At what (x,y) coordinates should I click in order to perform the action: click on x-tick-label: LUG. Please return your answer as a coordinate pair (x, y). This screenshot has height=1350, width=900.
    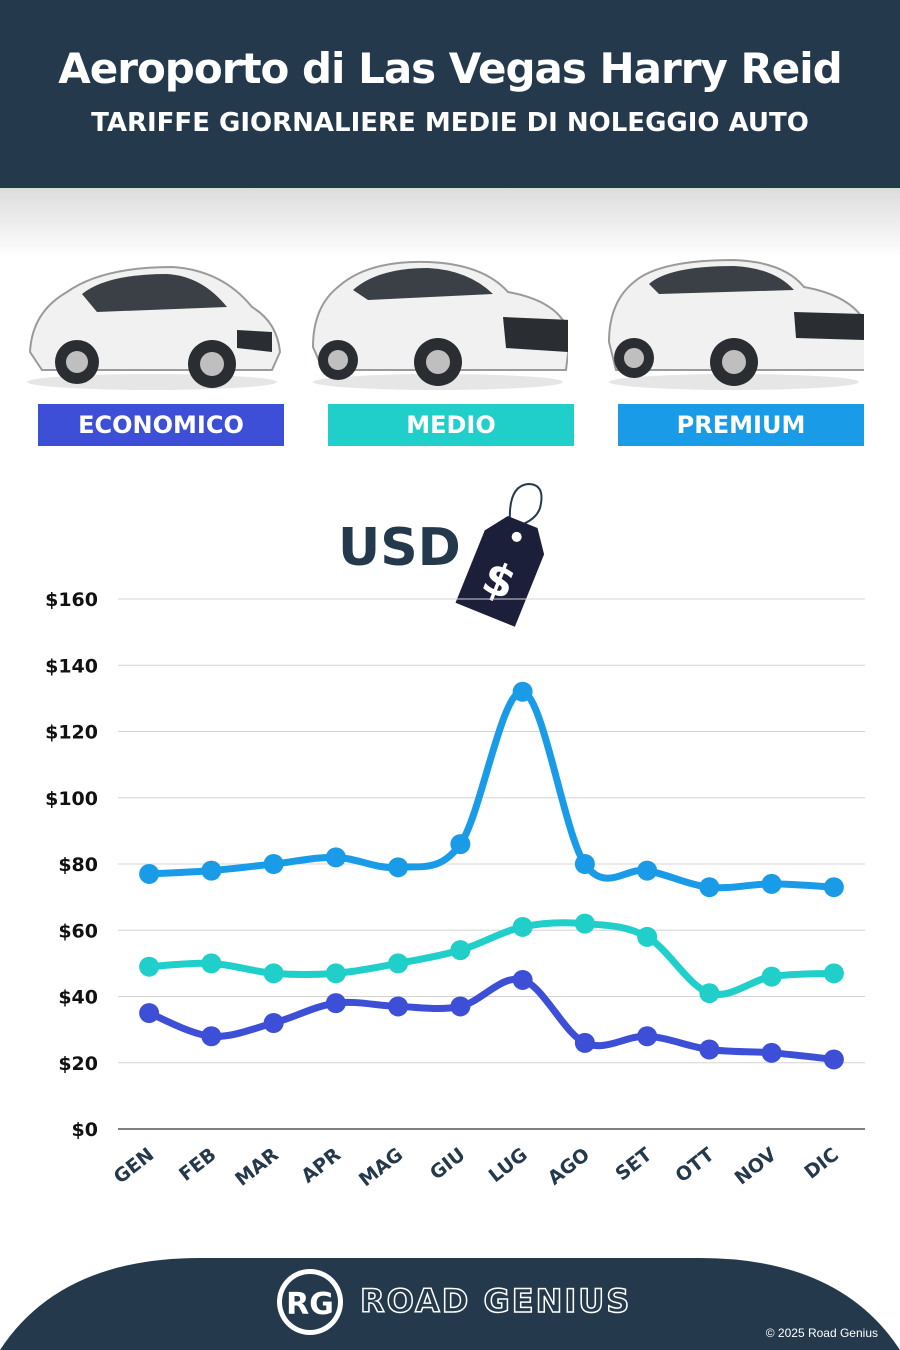
    Looking at the image, I should click on (508, 1165).